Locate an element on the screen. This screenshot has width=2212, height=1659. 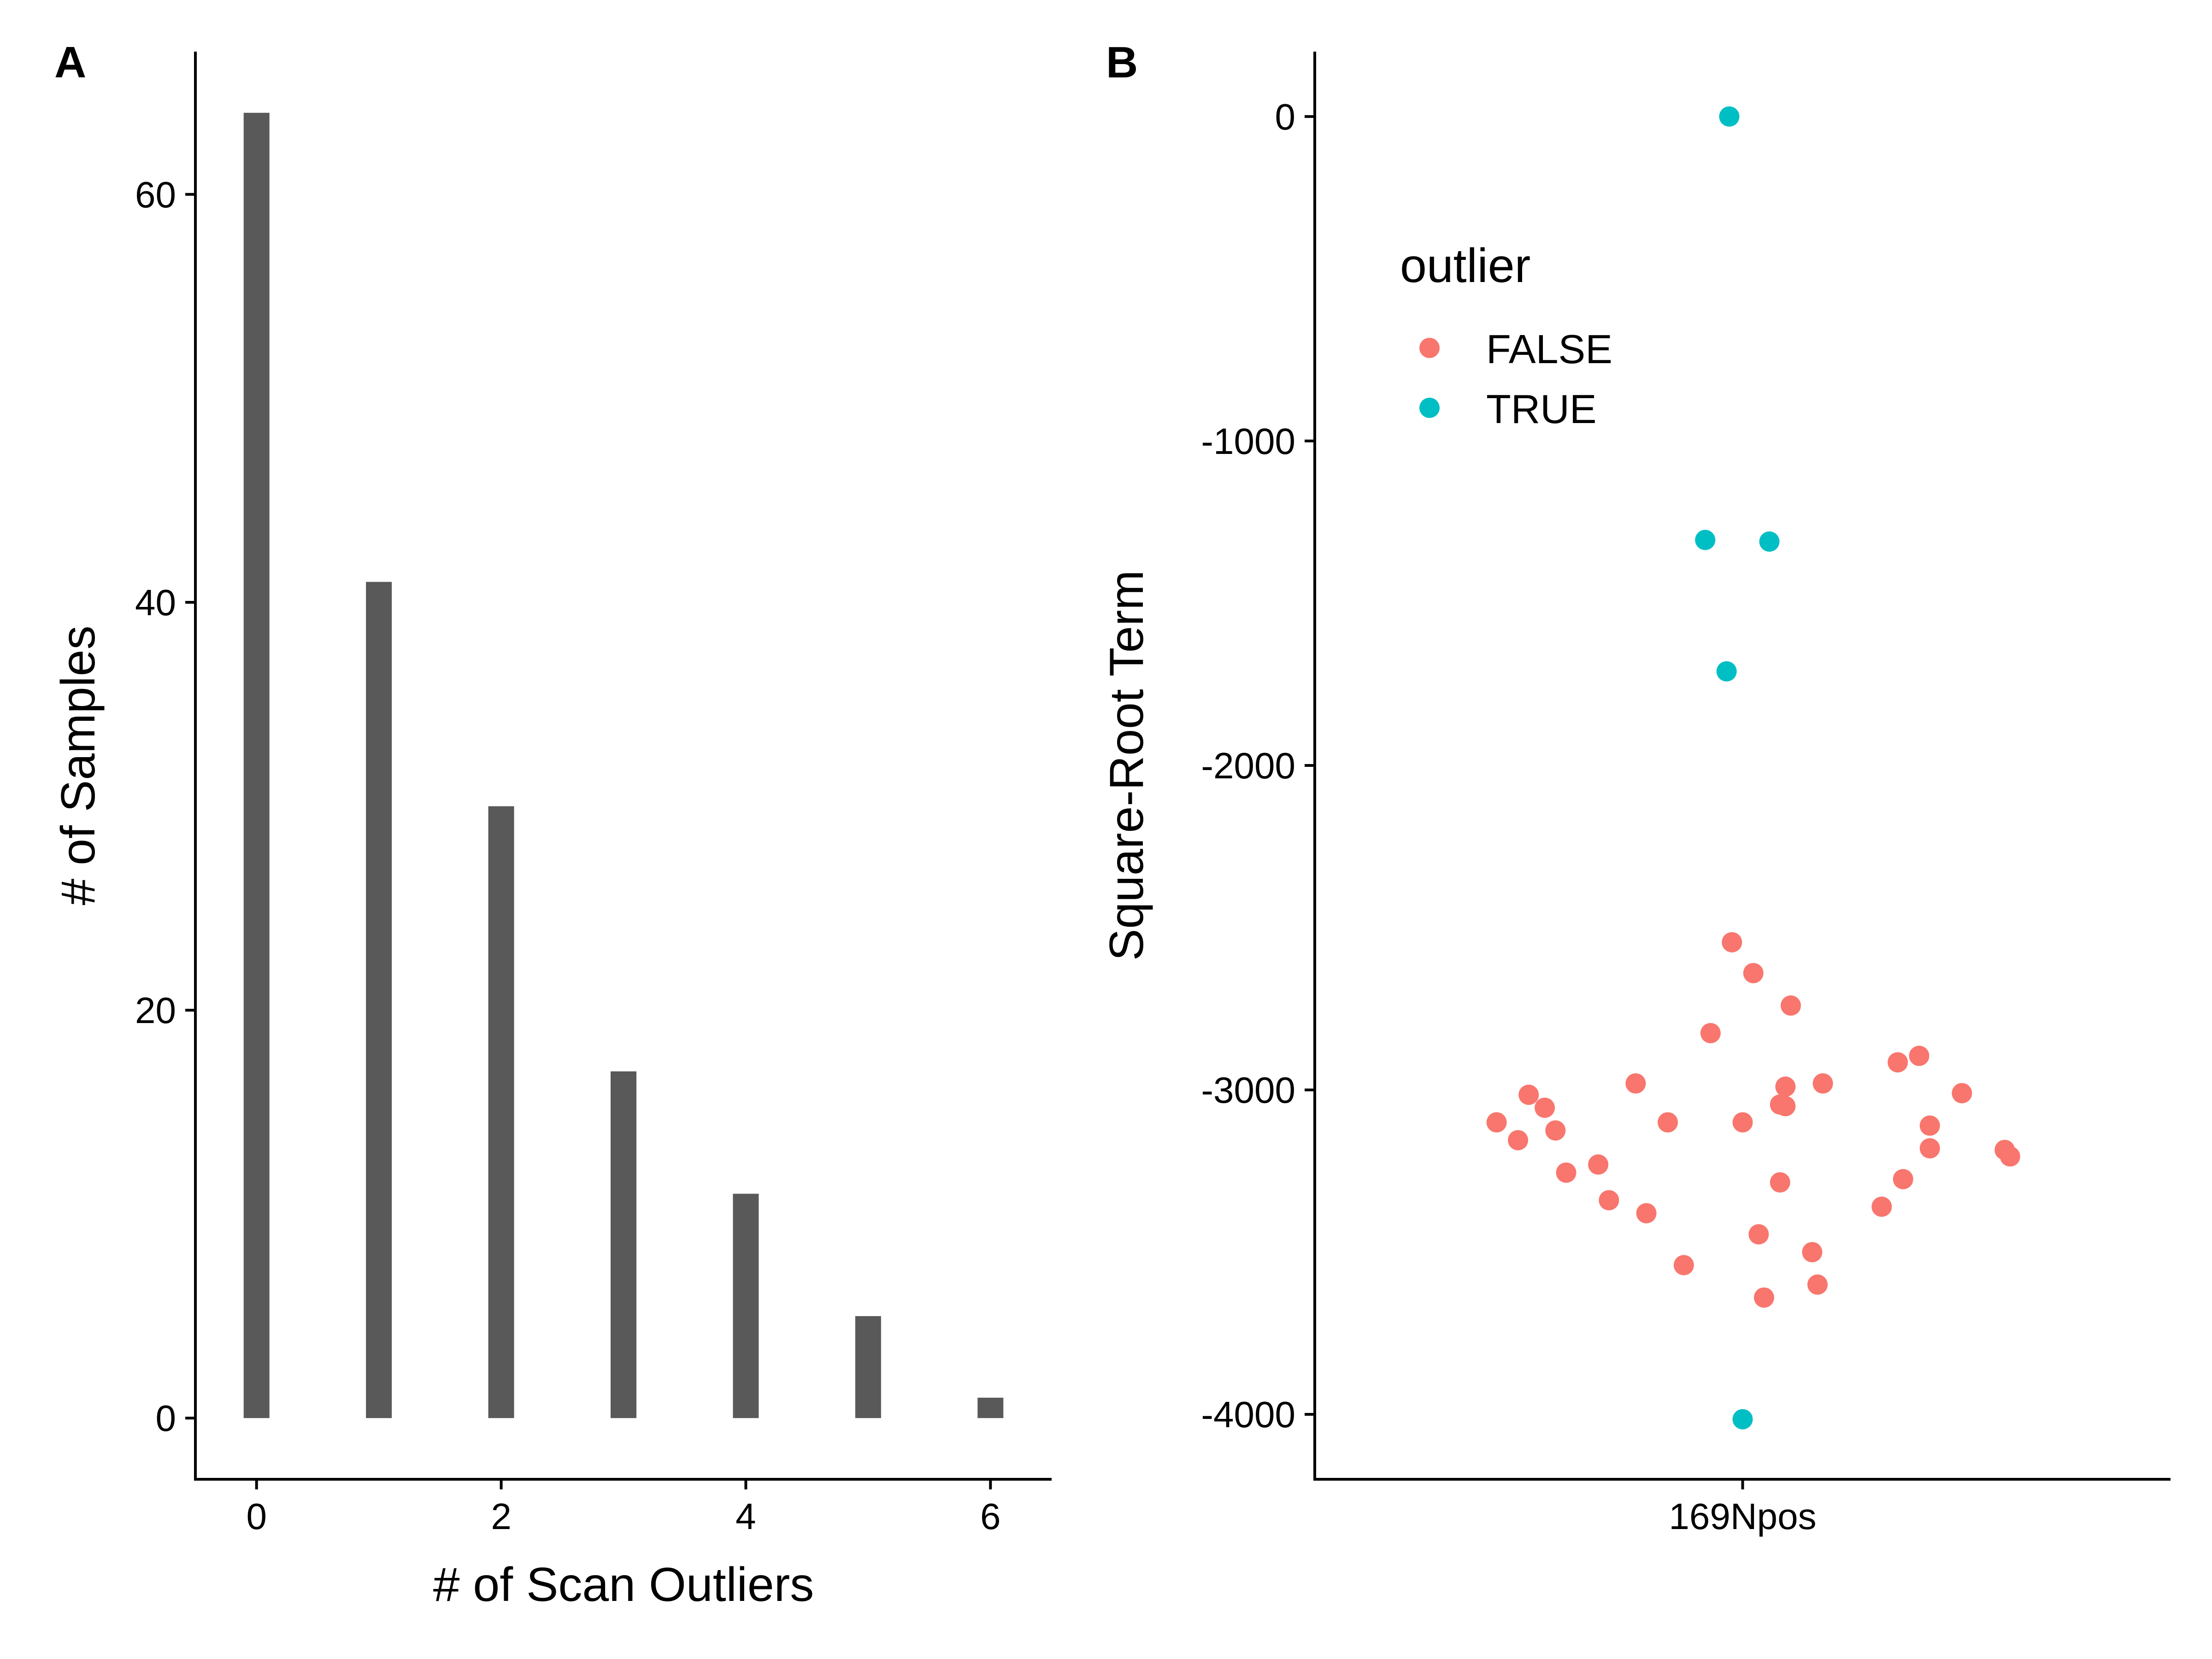
panel-a-x-ticks: 0 2 4 6 is located at coordinates (623, 1508).